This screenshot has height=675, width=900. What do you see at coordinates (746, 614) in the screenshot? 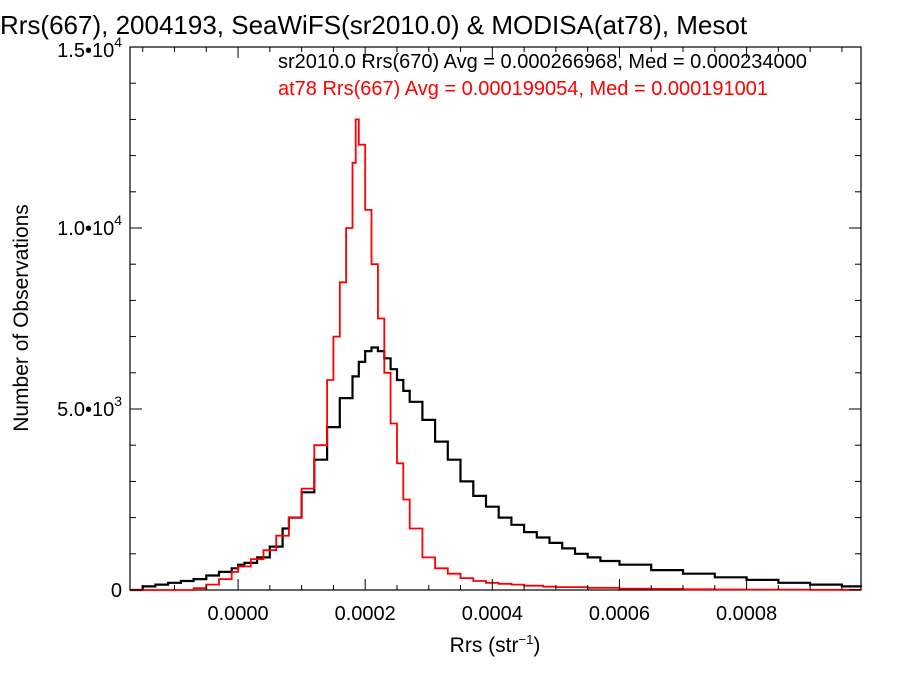
I see `x-tick-label: 0.0008` at bounding box center [746, 614].